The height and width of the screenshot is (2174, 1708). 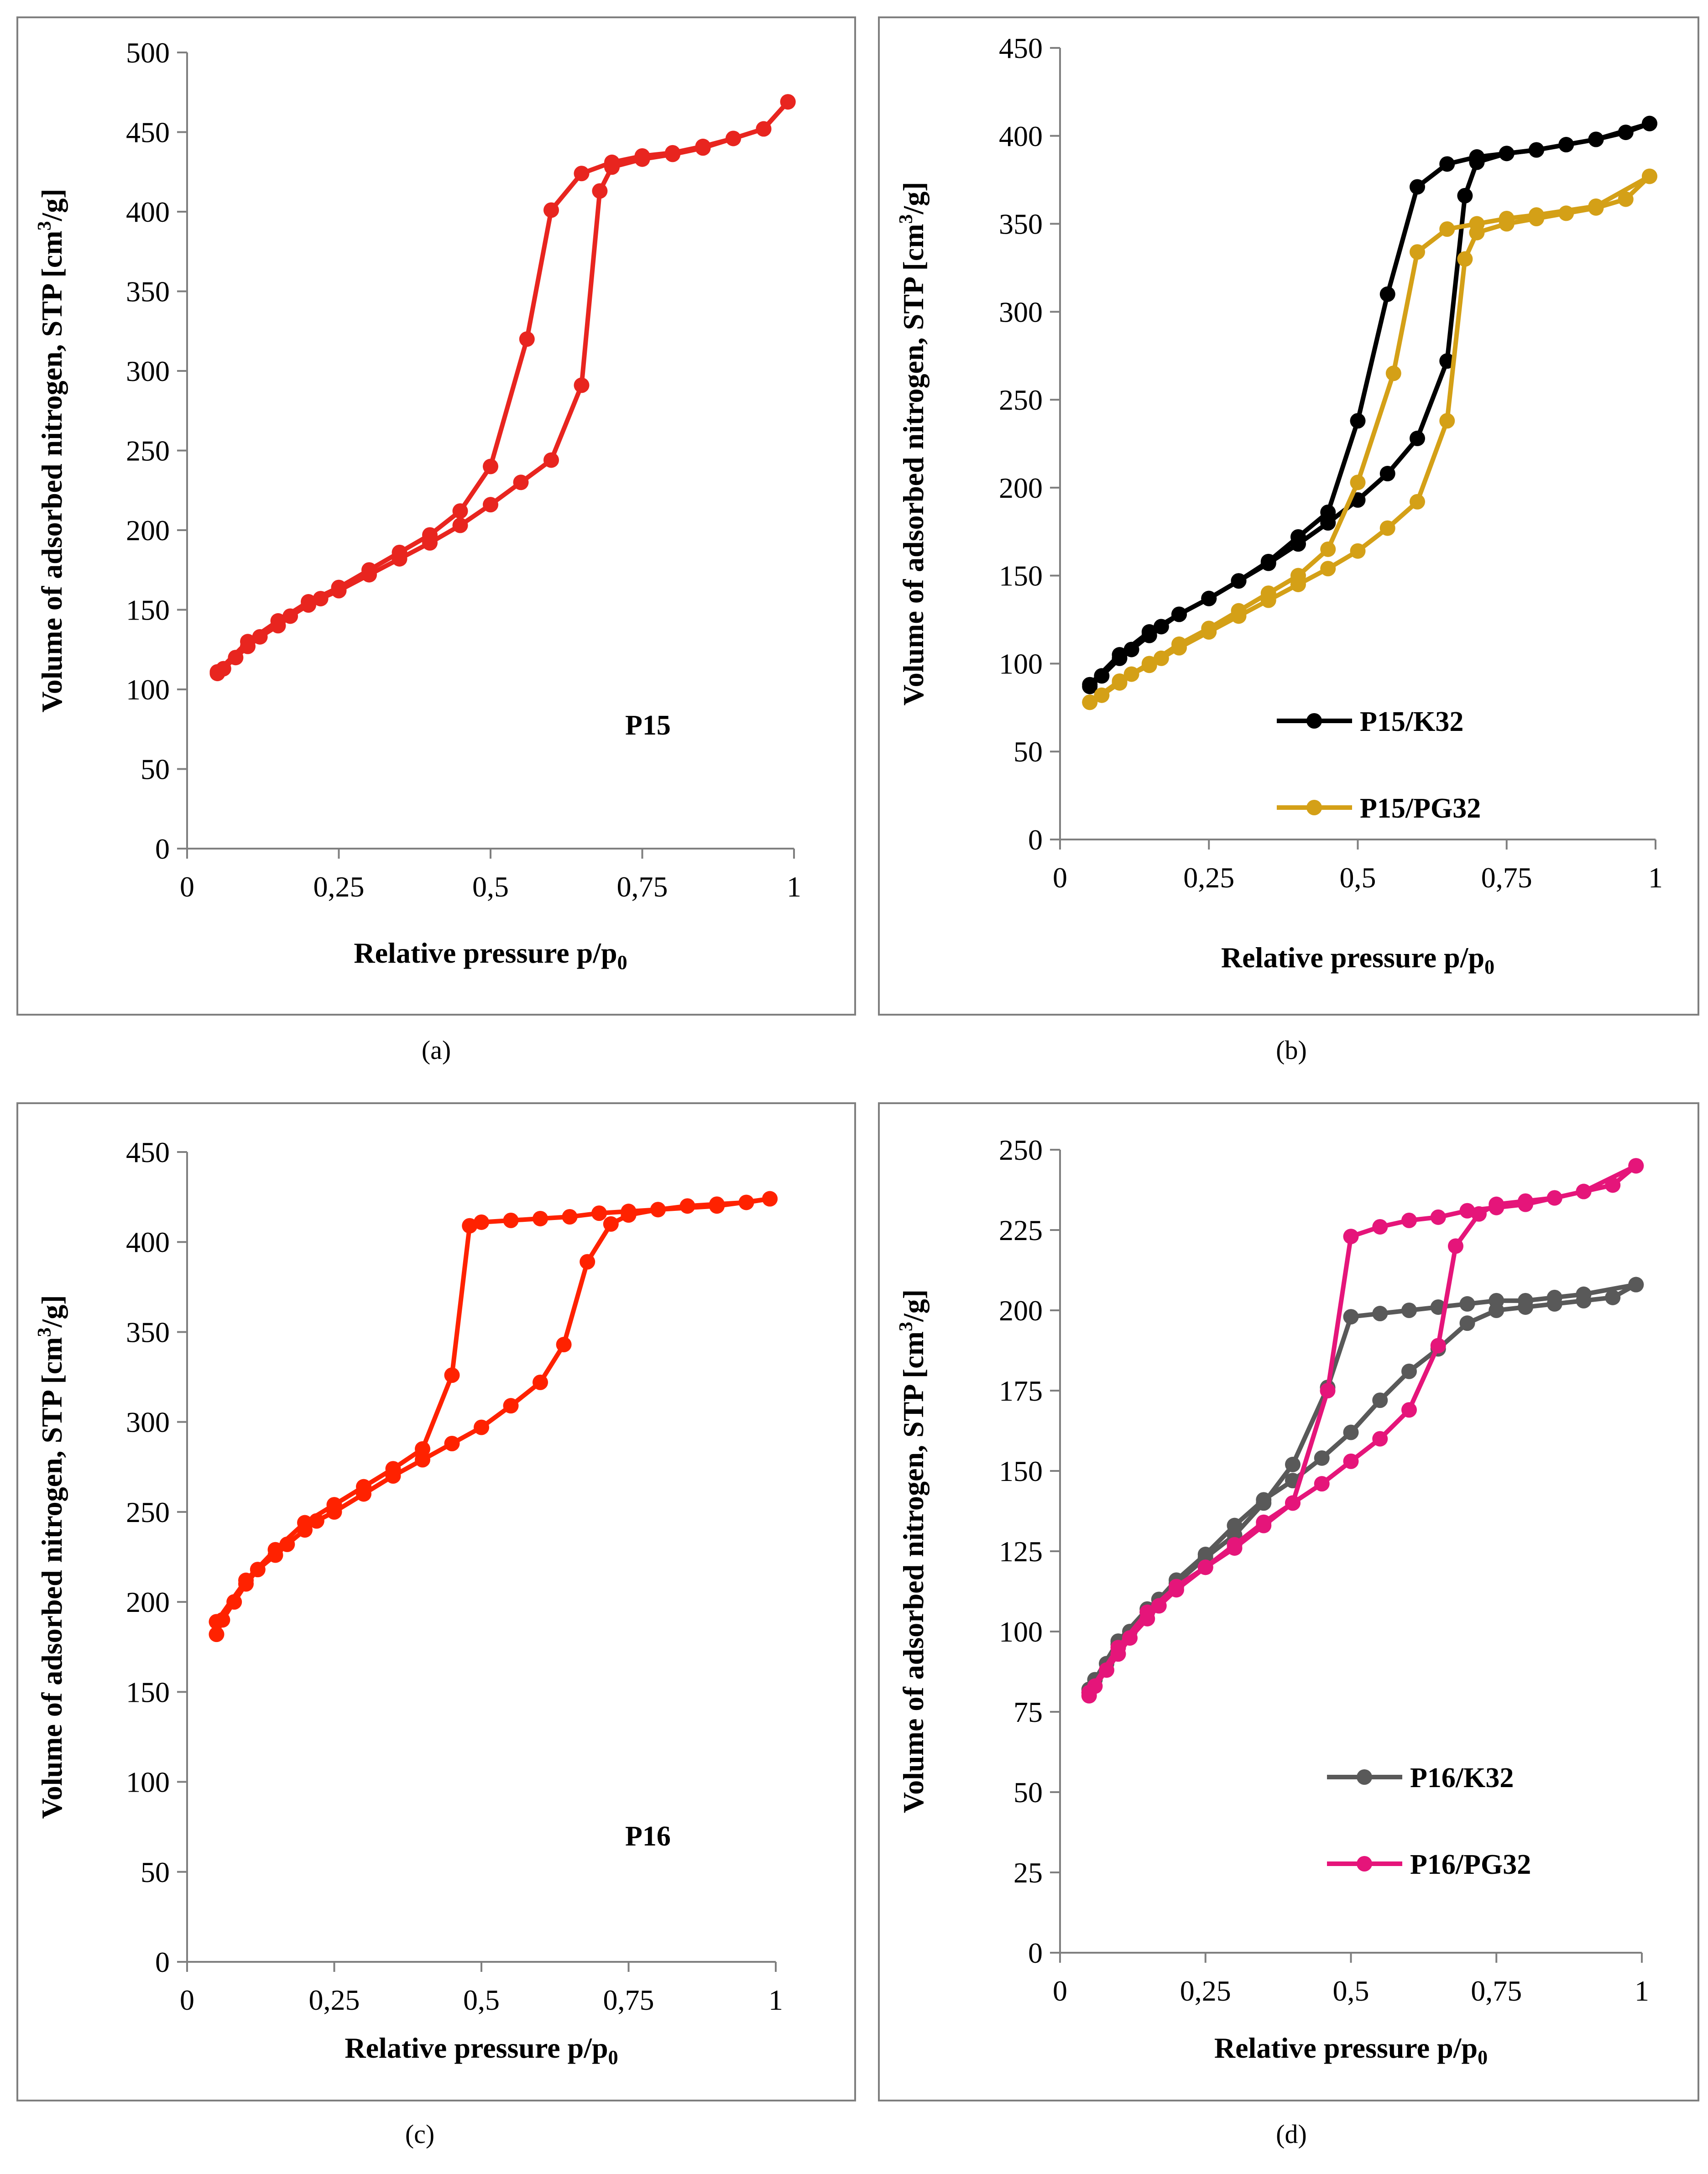 I want to click on x-tick-label: 0,75, so click(x=642, y=887).